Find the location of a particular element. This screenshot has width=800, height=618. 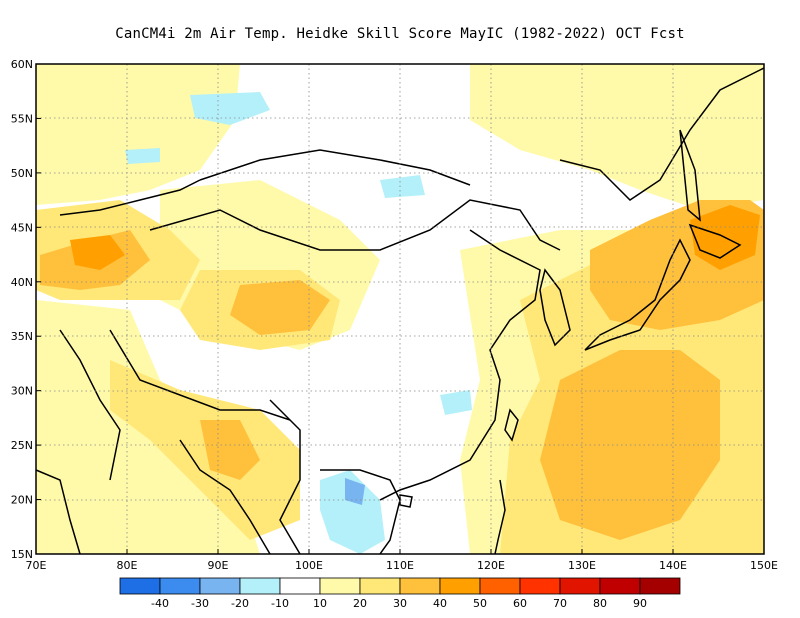

lon-tick-label: 70E is located at coordinates (36, 565).